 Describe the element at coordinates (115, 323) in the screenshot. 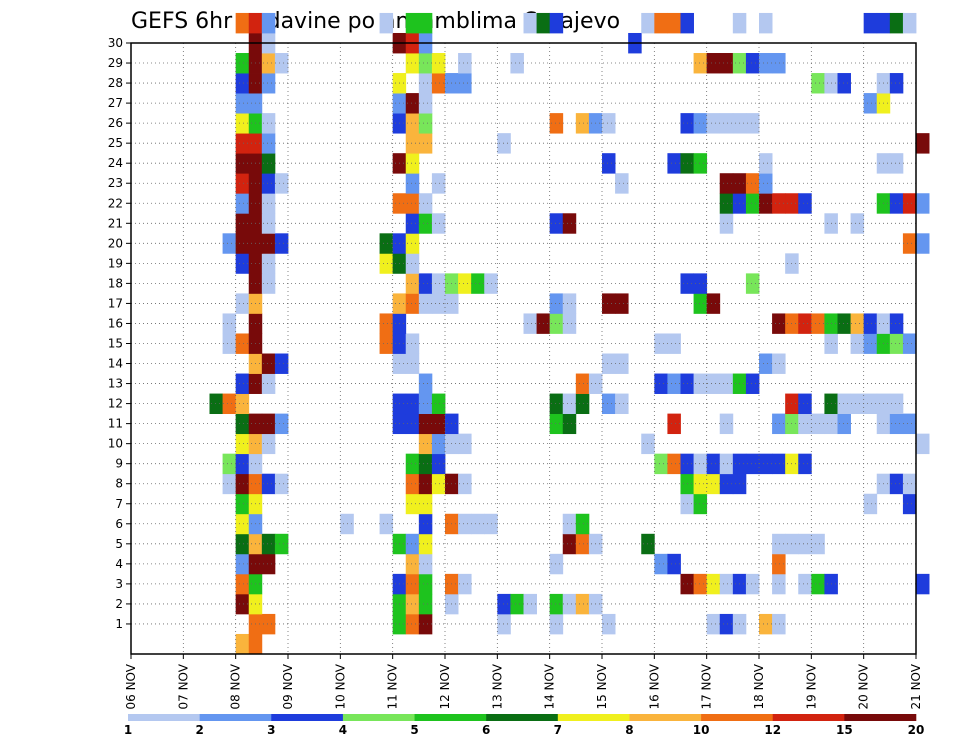

I see `y-tick-label: 16` at that location.